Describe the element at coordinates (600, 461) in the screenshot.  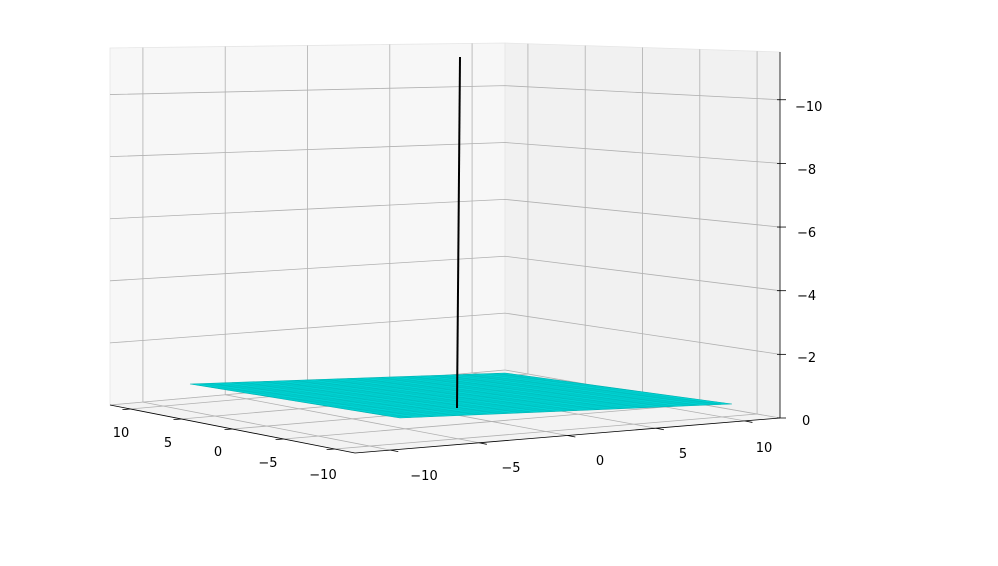
I see `x-tick-label: 0` at that location.